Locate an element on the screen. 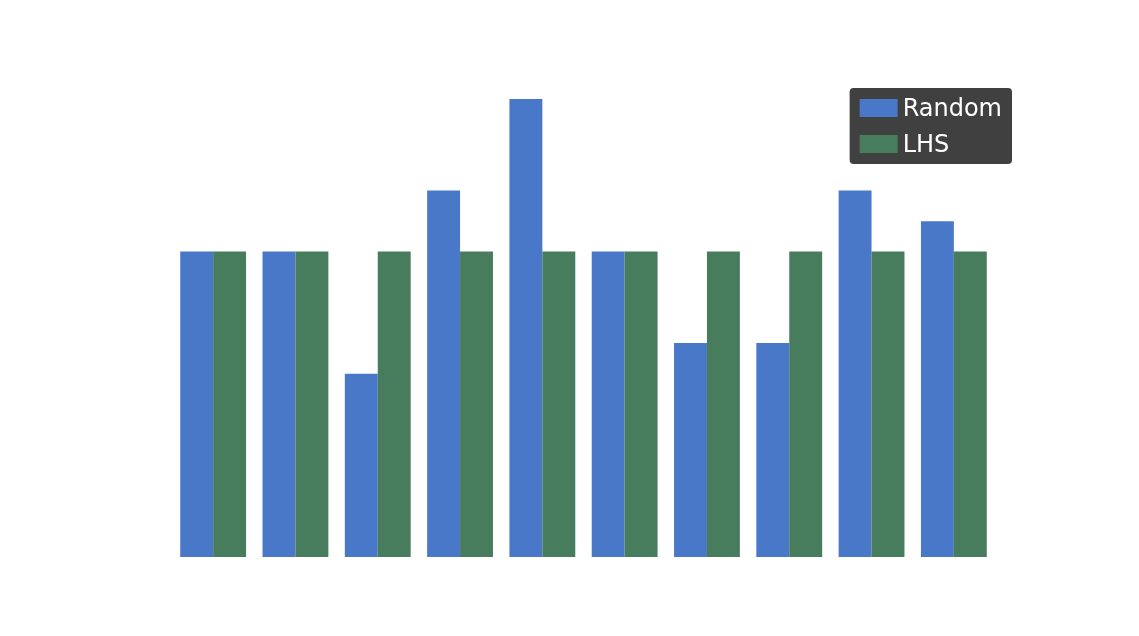  legend-label: Random is located at coordinates (952, 108).